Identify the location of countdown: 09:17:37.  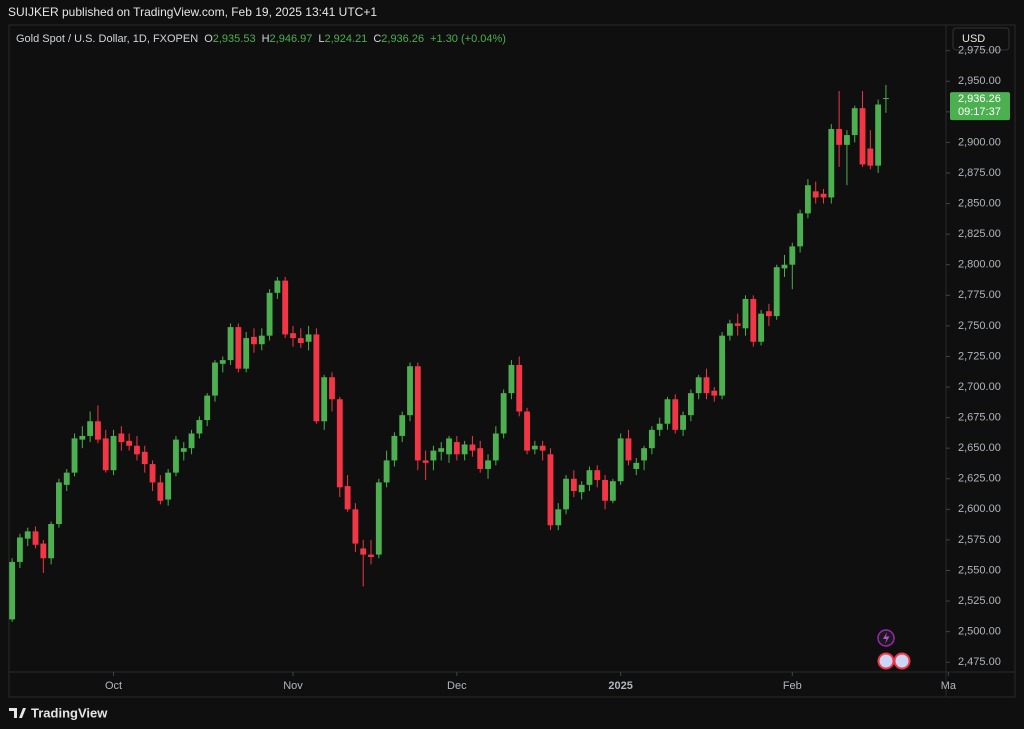
(979, 112).